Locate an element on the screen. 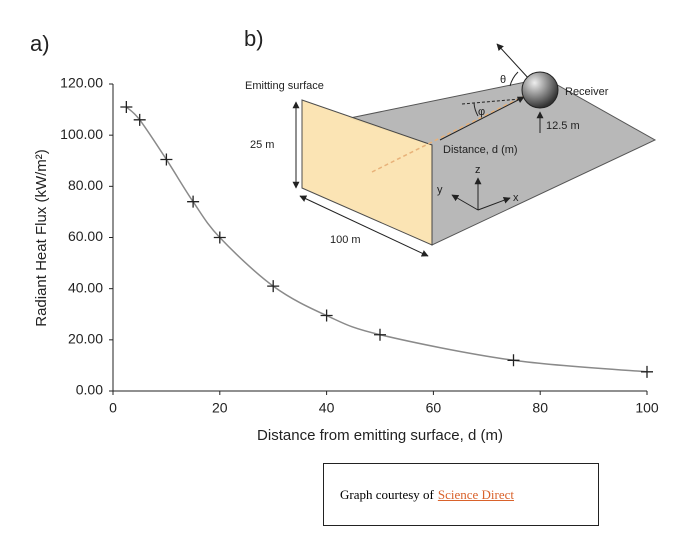 The image size is (686, 541). x-axis is located at coordinates (494, 203).